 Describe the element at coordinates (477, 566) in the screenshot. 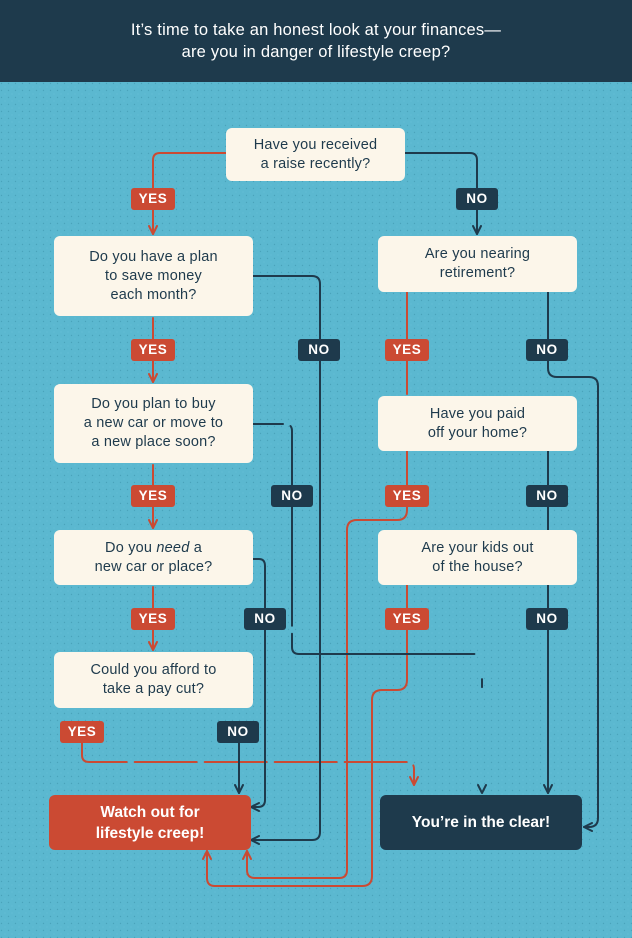

I see `question-kids-out-line-2: of the house?` at that location.